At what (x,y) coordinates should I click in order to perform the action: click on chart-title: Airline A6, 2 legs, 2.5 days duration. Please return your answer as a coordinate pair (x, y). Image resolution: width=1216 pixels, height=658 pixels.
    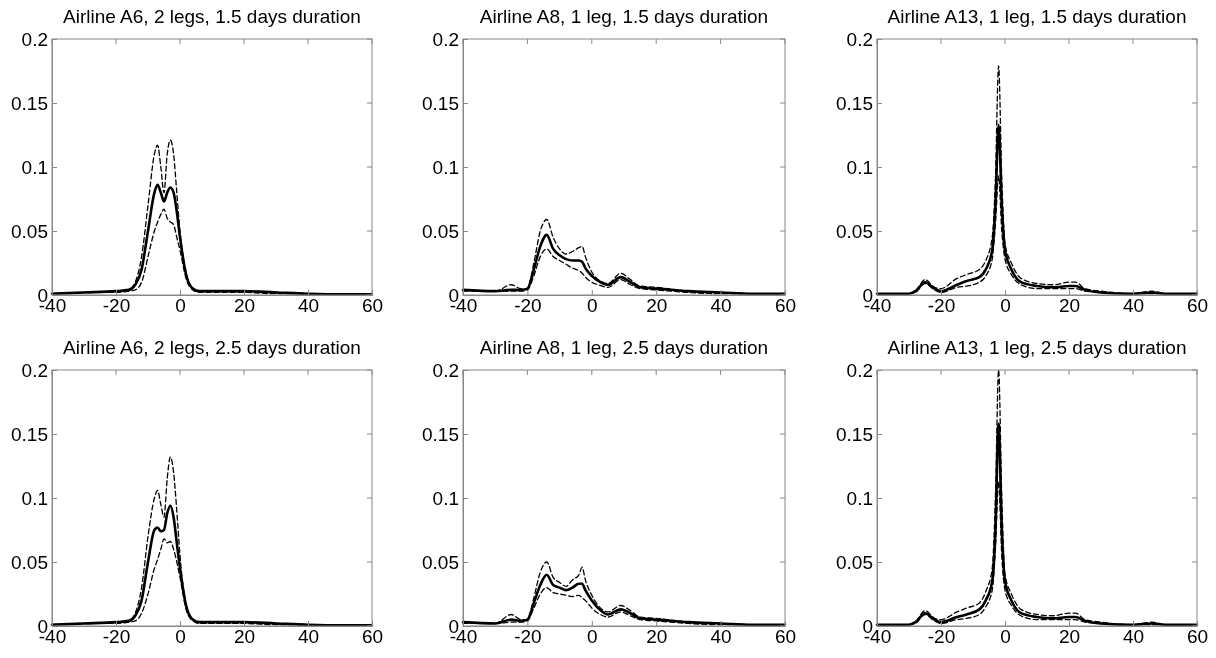
    Looking at the image, I should click on (212, 347).